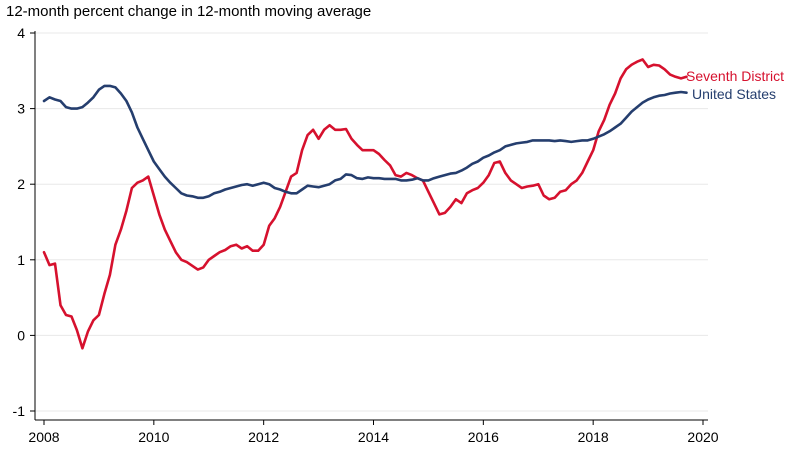 The height and width of the screenshot is (450, 800). Describe the element at coordinates (19, 411) in the screenshot. I see `y-tick-label: -1` at that location.